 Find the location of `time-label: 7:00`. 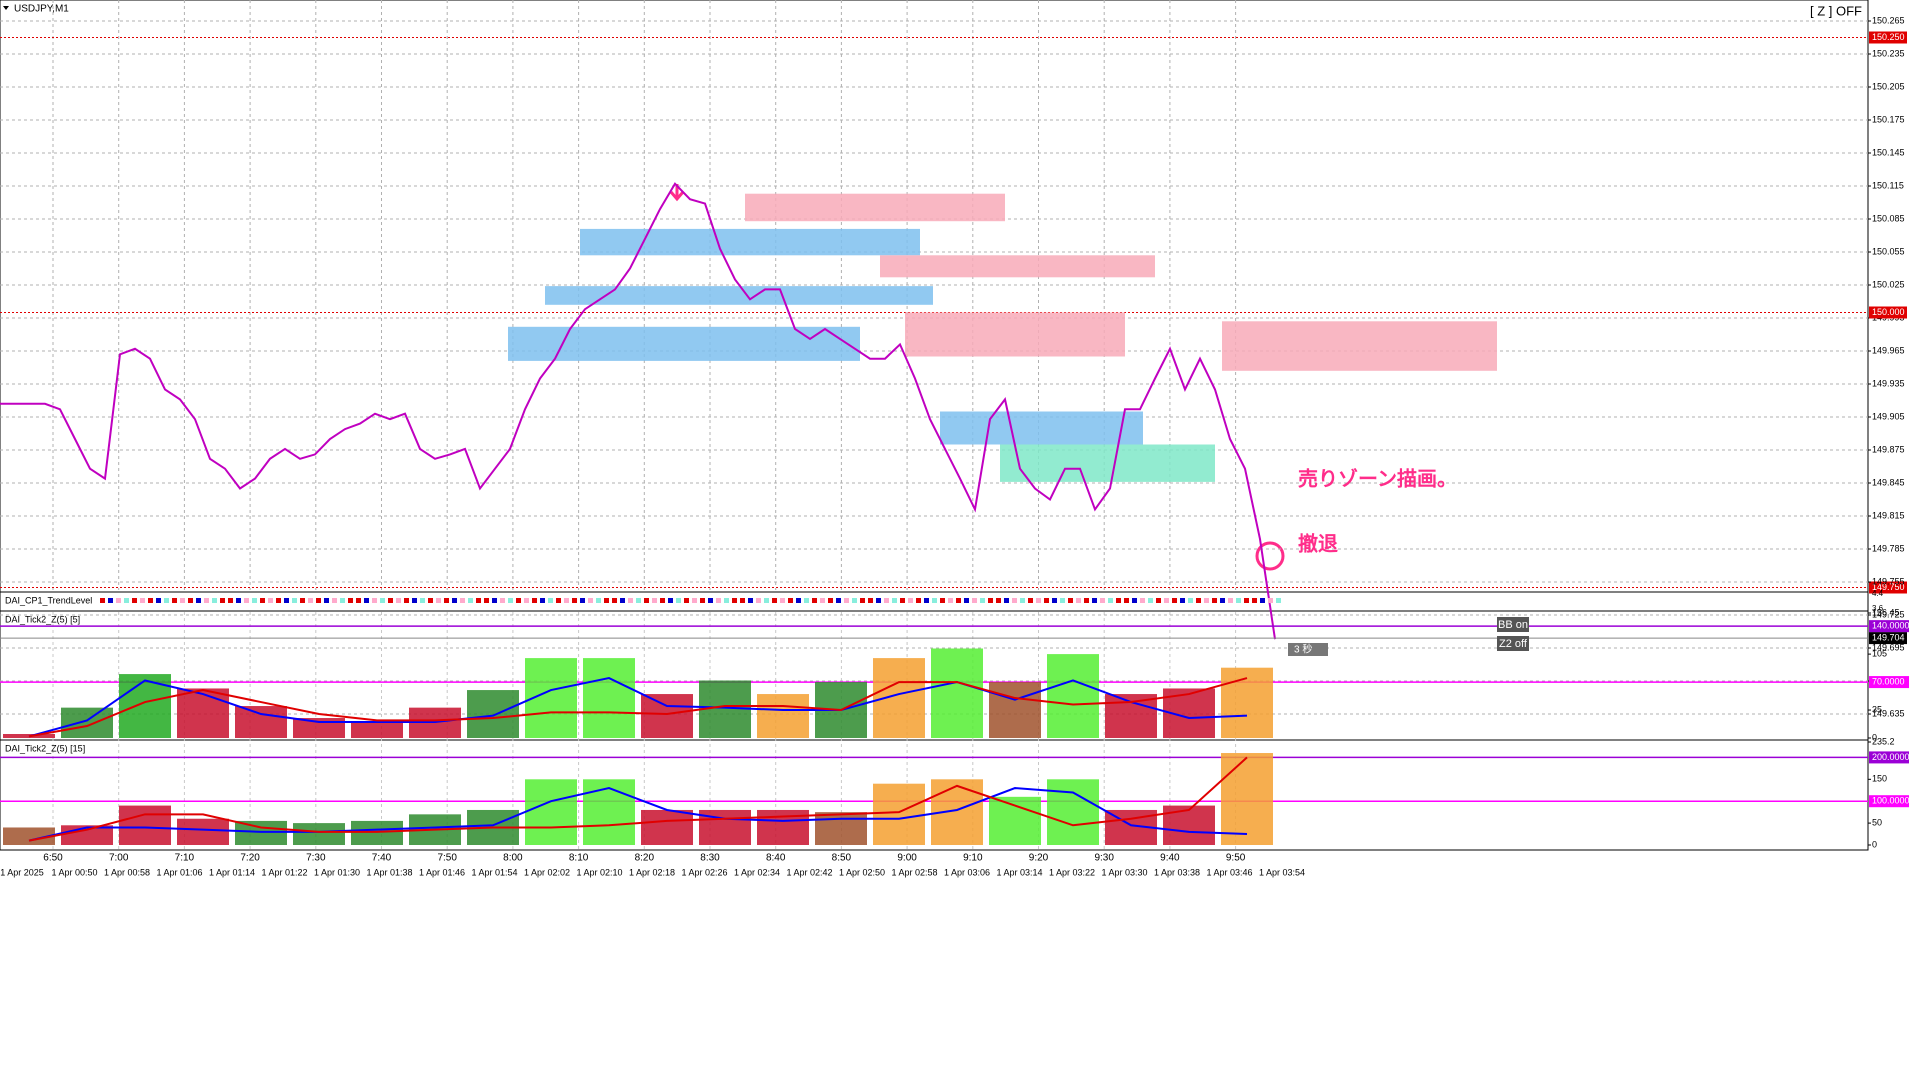

time-label: 7:00 is located at coordinates (119, 858).